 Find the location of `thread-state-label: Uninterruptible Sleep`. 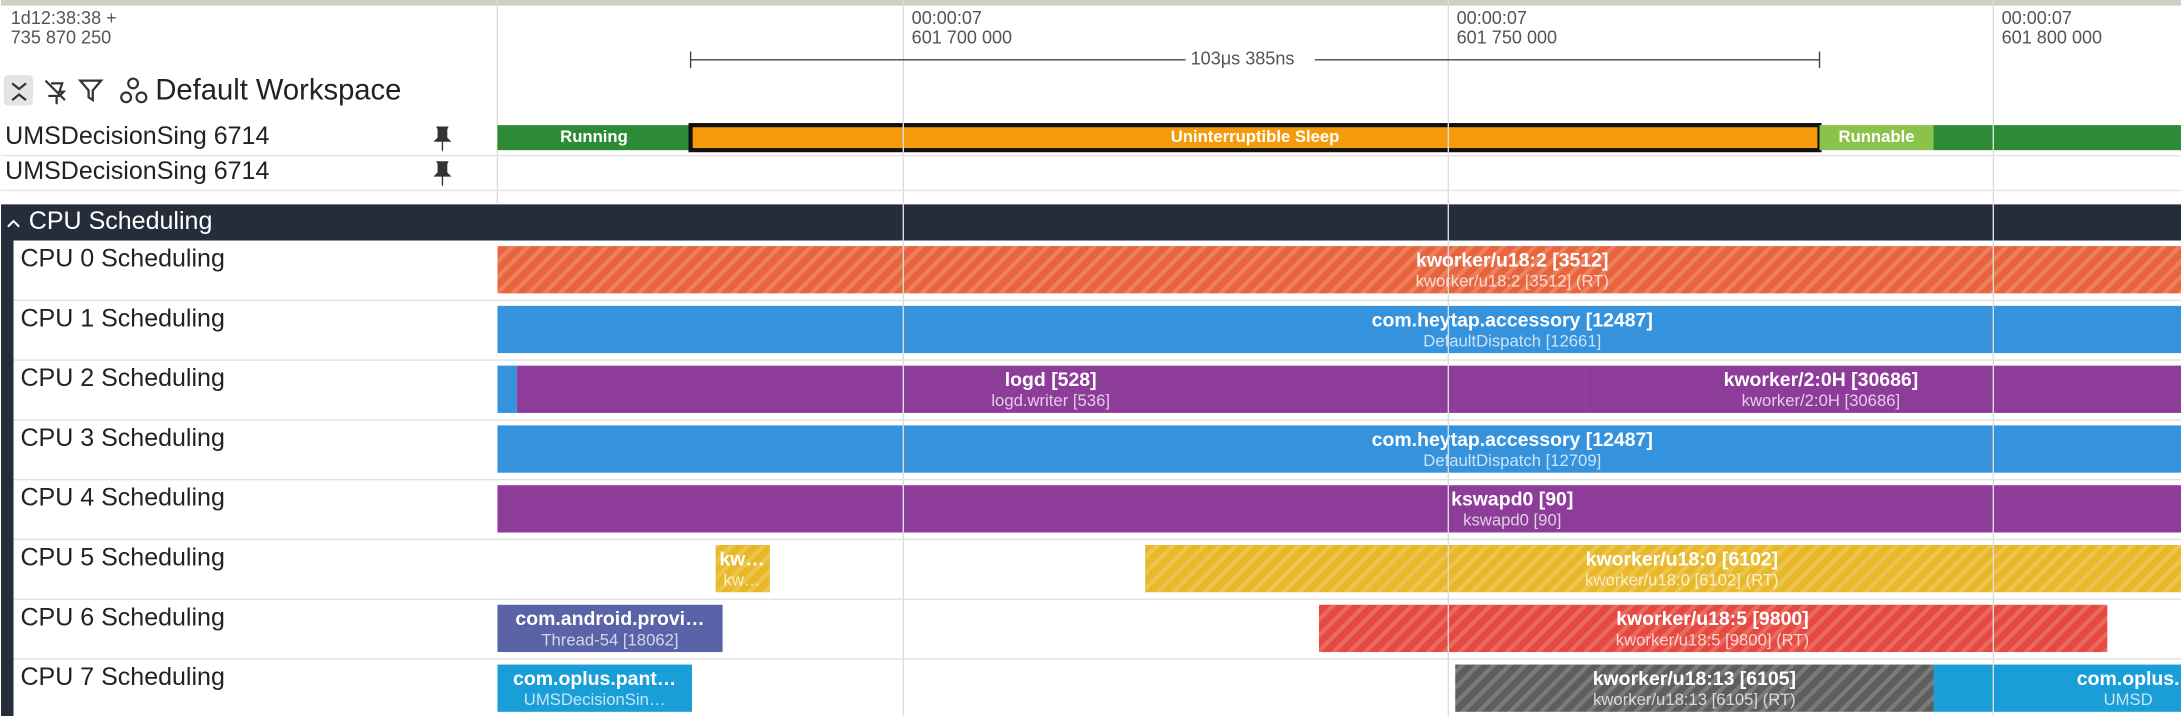

thread-state-label: Uninterruptible Sleep is located at coordinates (1255, 136).